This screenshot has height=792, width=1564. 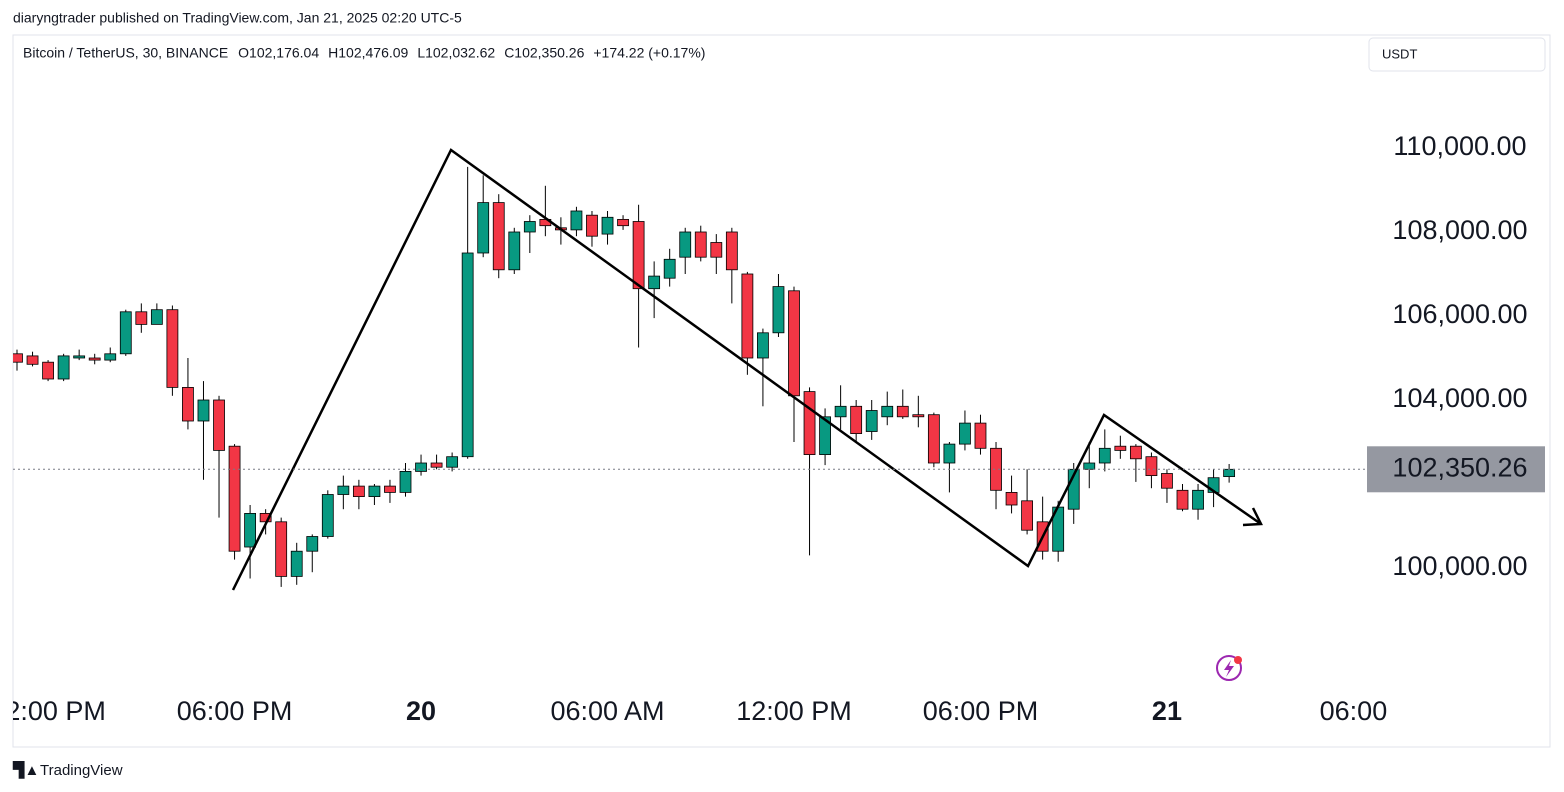 I want to click on currency-label: USDT, so click(x=1399, y=53).